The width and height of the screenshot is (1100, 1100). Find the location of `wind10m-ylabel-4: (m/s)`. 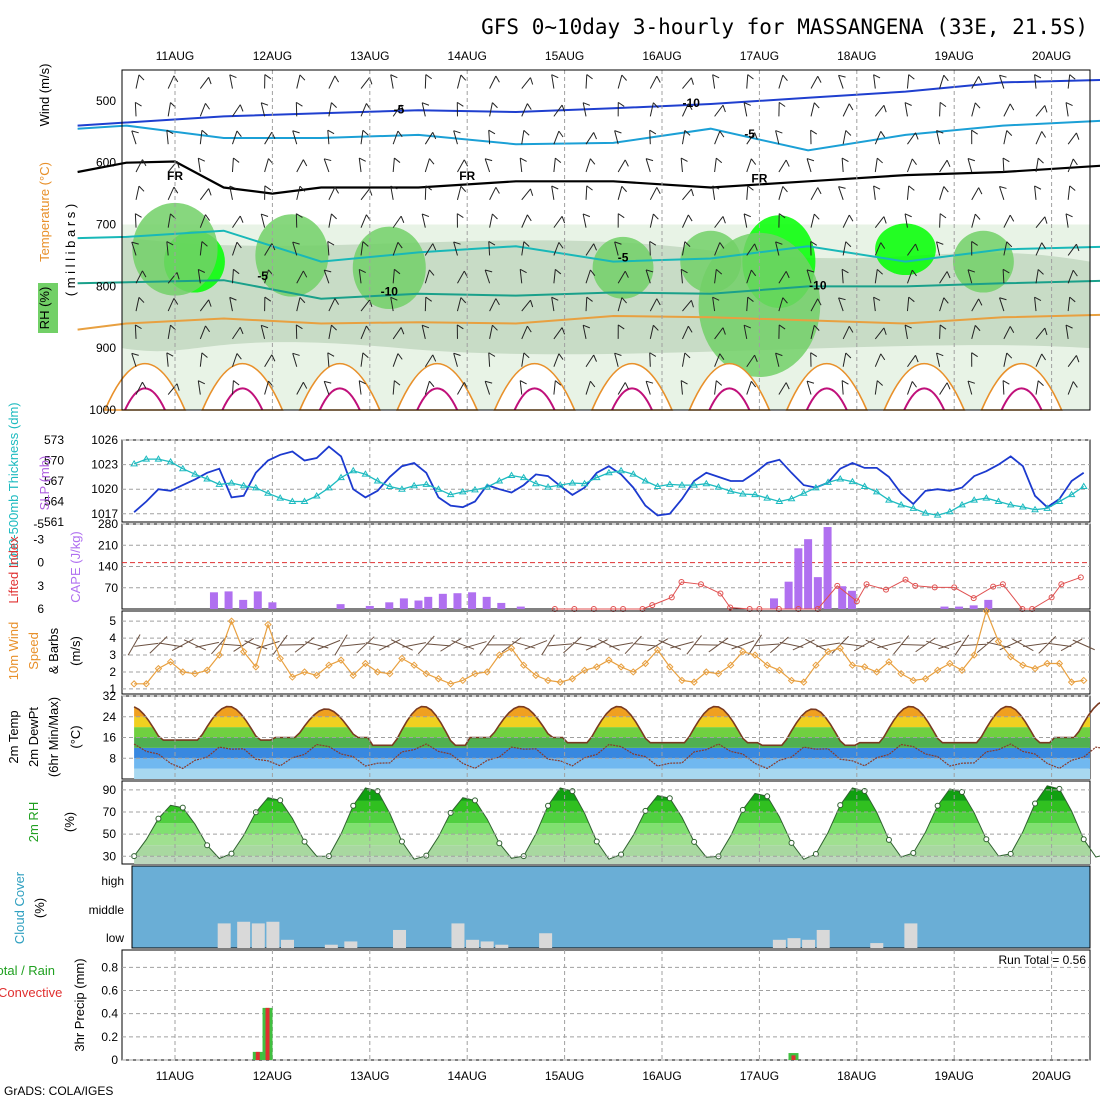

wind10m-ylabel-4: (m/s) is located at coordinates (75, 651).